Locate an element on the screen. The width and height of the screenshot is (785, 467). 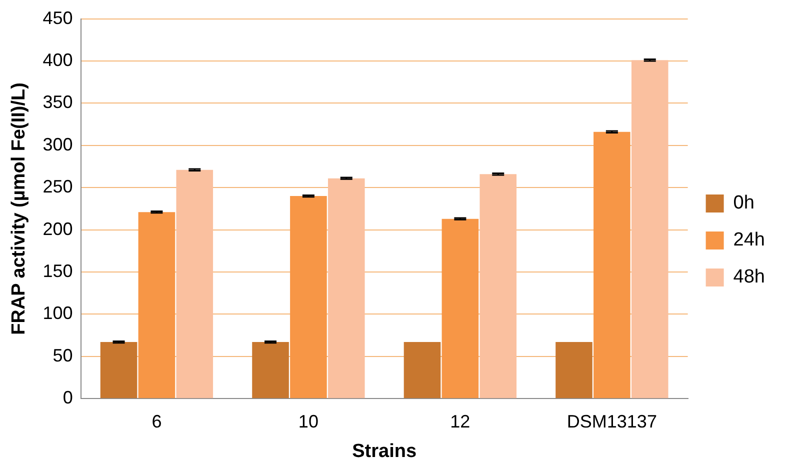
x-axis-title: Strains is located at coordinates (384, 451).